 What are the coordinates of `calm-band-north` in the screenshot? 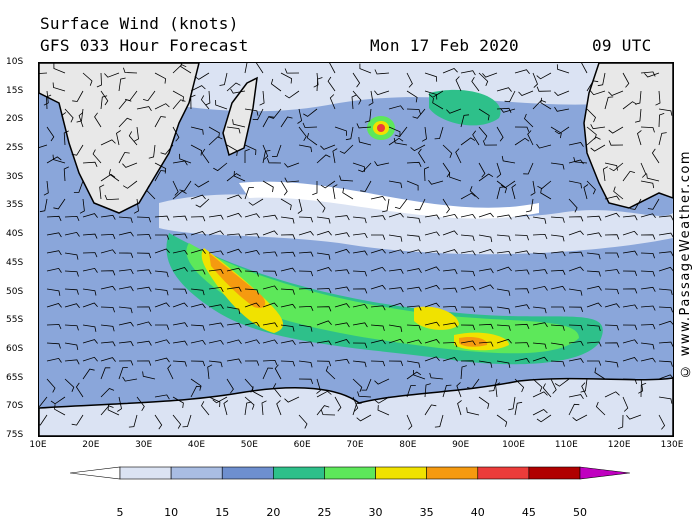 It's located at (356, 87).